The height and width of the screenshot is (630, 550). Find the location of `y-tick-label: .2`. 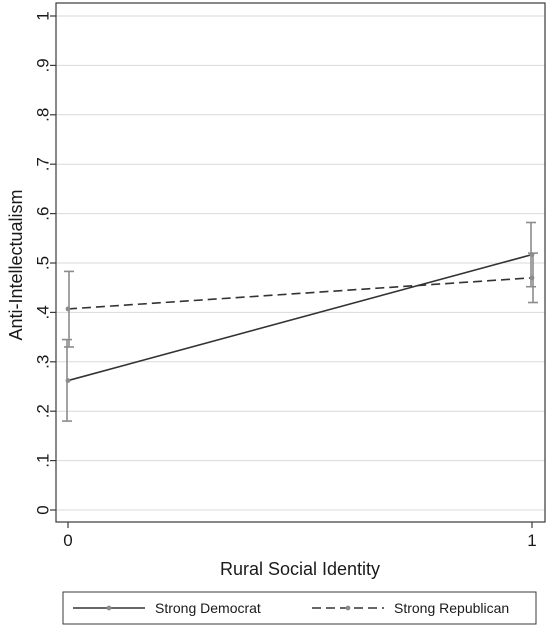

y-tick-label: .2 is located at coordinates (43, 411).